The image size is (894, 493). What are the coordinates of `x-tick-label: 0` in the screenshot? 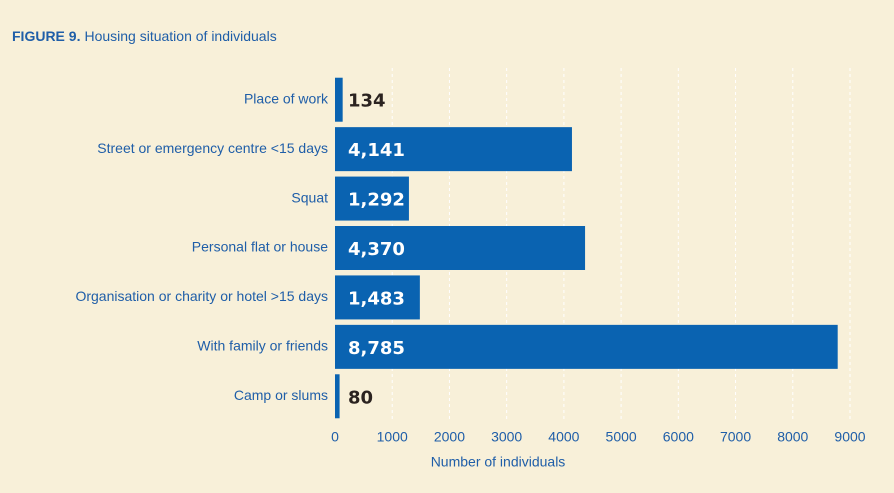 It's located at (335, 437).